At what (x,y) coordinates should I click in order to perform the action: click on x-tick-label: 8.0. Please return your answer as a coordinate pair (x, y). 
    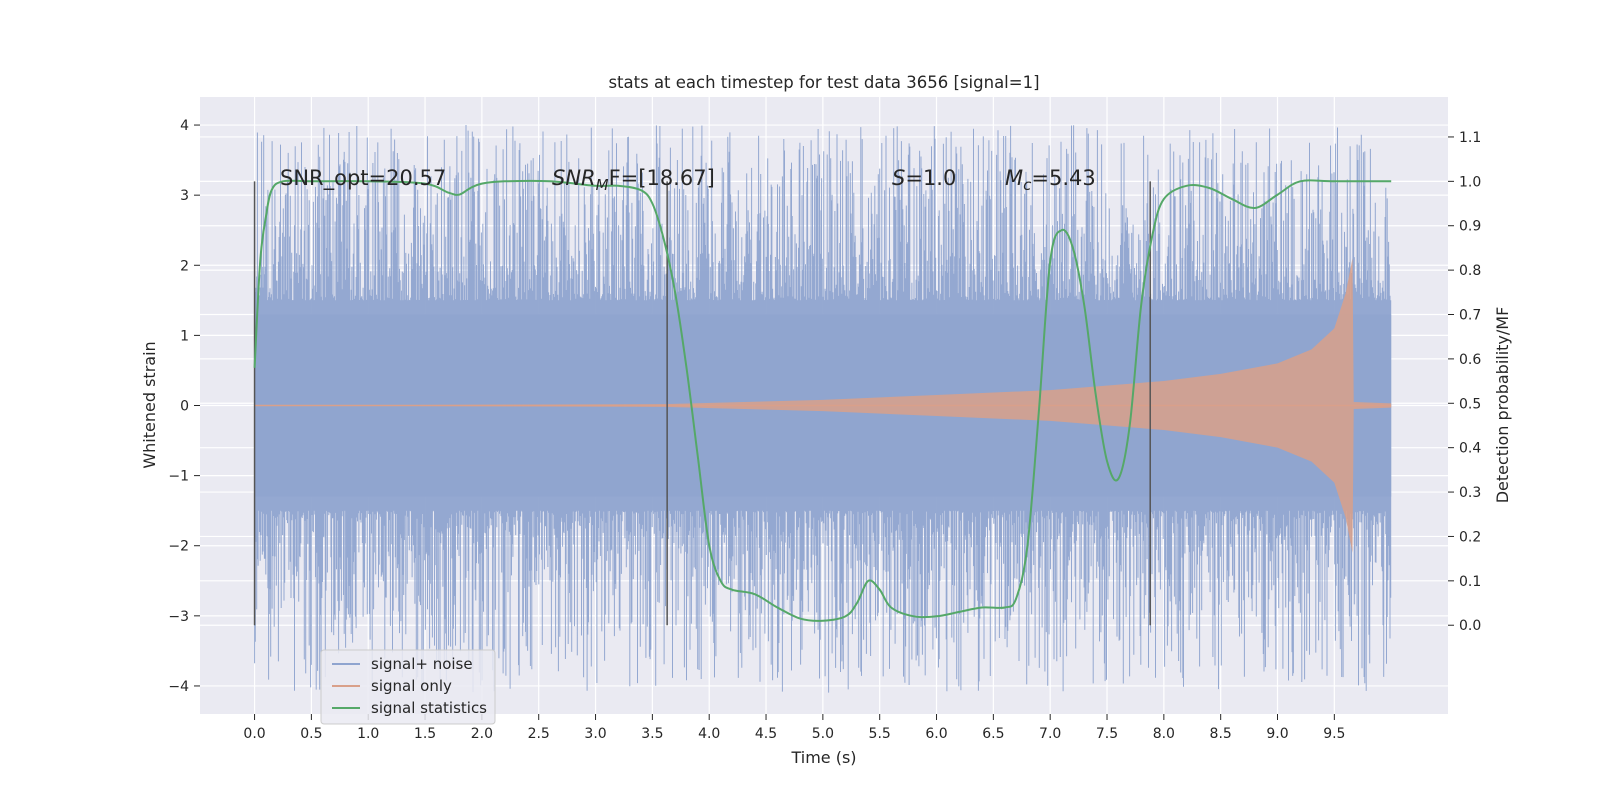
    Looking at the image, I should click on (1164, 734).